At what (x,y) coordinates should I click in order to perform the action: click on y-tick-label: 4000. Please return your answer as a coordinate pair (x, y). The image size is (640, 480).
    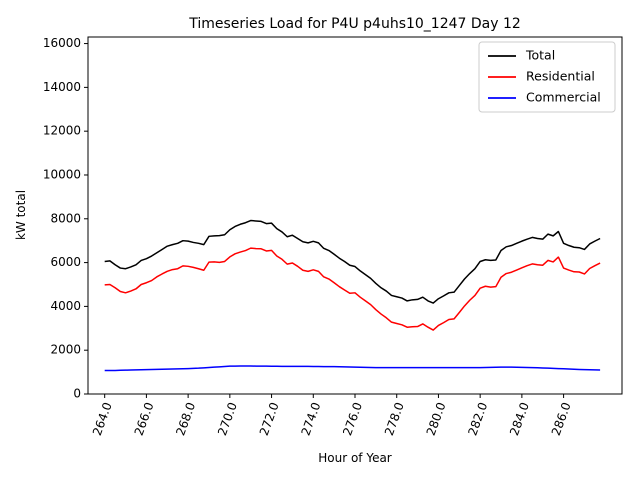
    Looking at the image, I should click on (65, 306).